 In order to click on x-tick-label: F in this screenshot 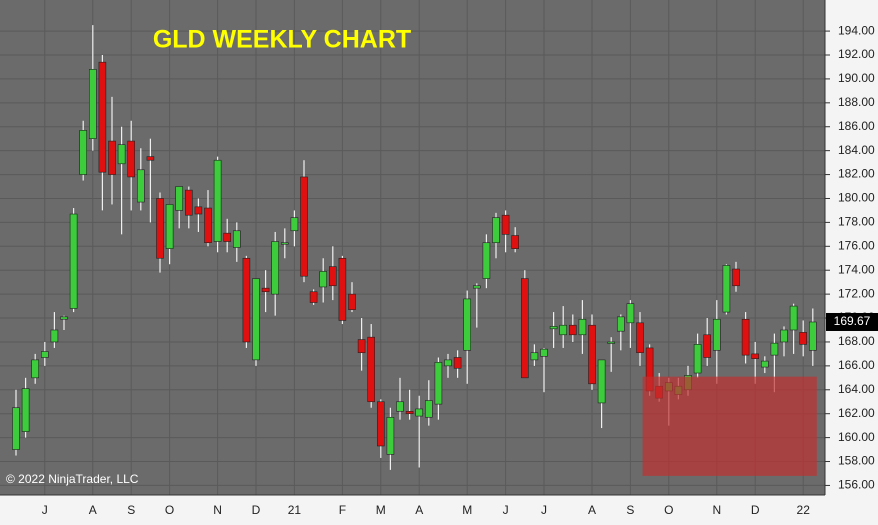, I will do `click(342, 510)`.